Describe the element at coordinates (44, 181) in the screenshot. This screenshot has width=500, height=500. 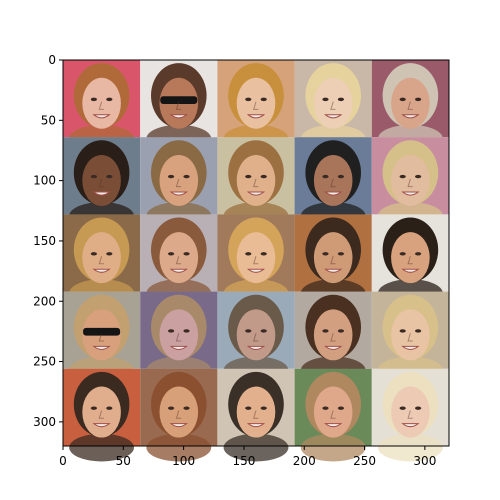
I see `y-tick-label: 100` at that location.